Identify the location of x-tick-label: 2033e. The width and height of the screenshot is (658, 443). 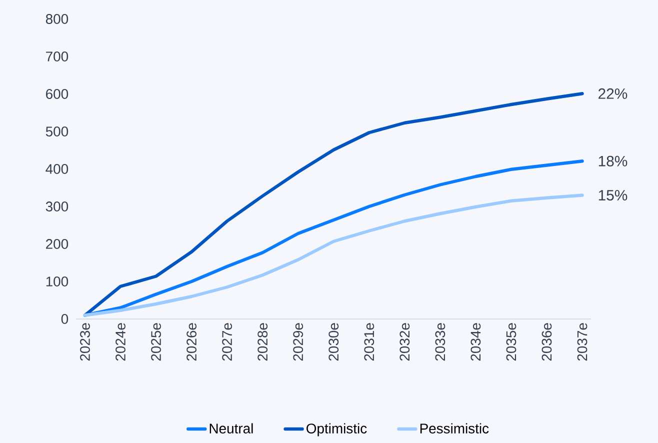
(440, 342).